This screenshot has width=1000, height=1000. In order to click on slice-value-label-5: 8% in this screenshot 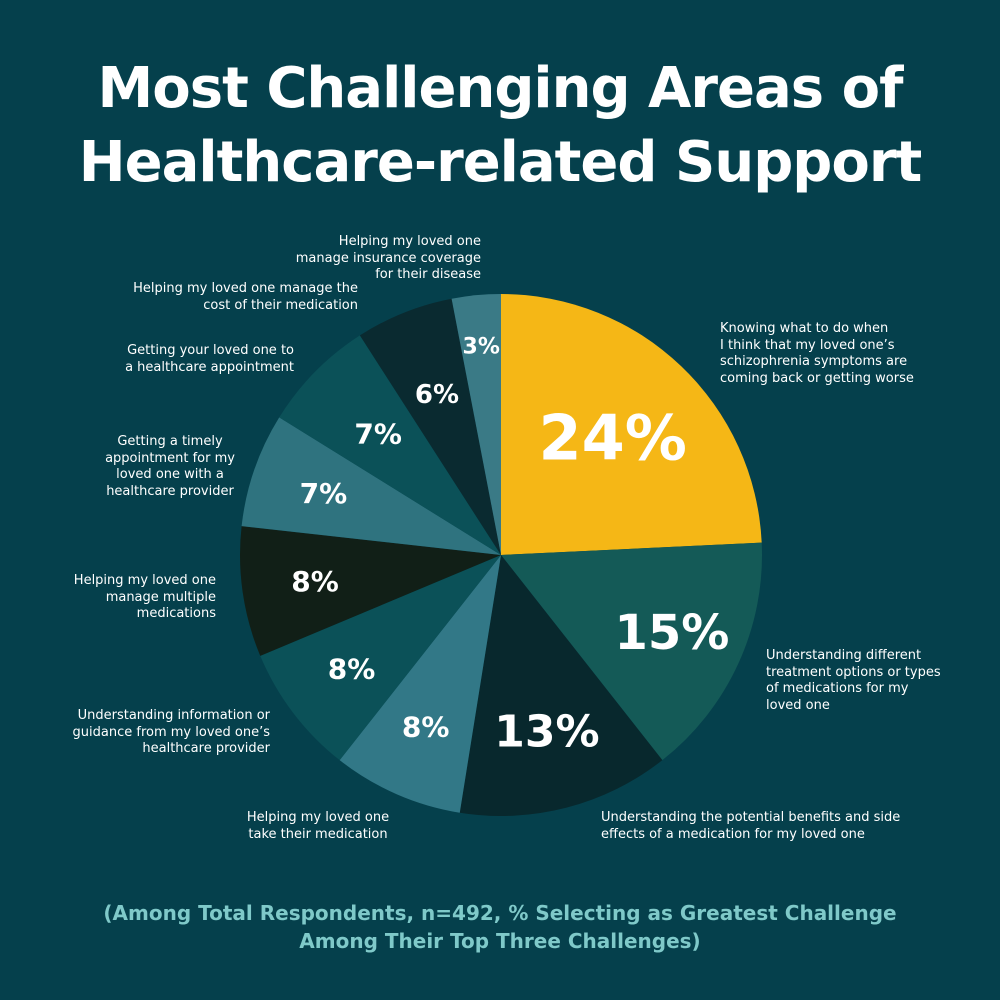, I will do `click(315, 581)`.